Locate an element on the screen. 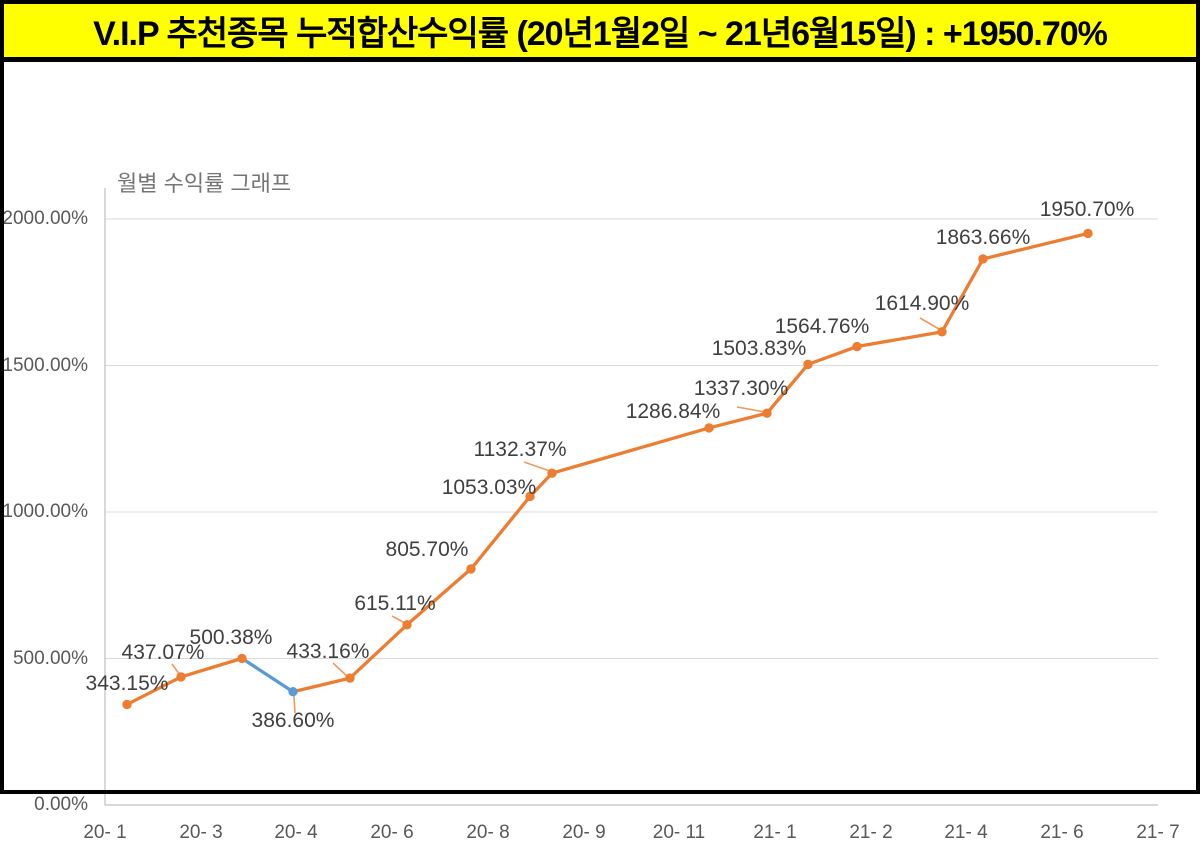 This screenshot has width=1200, height=856. x-tick-label: 21- 7 is located at coordinates (1158, 832).